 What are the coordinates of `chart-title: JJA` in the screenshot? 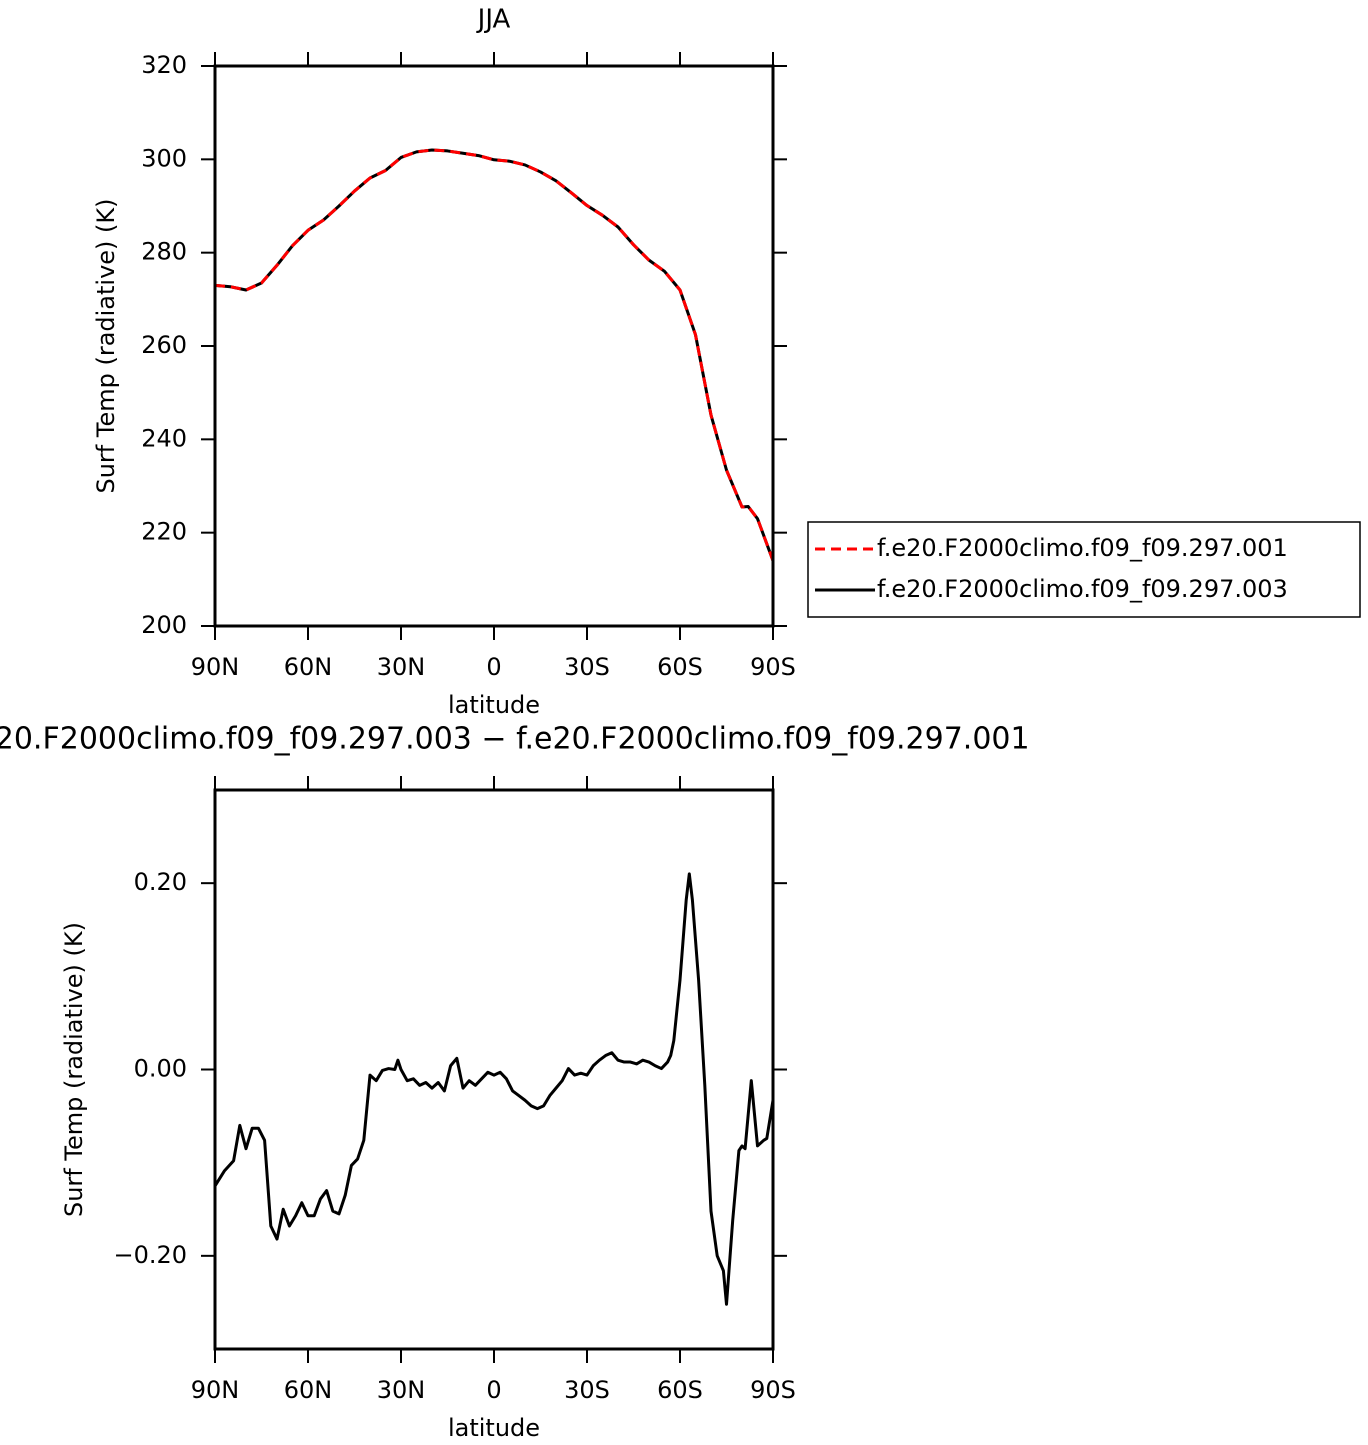 It's located at (493, 20).